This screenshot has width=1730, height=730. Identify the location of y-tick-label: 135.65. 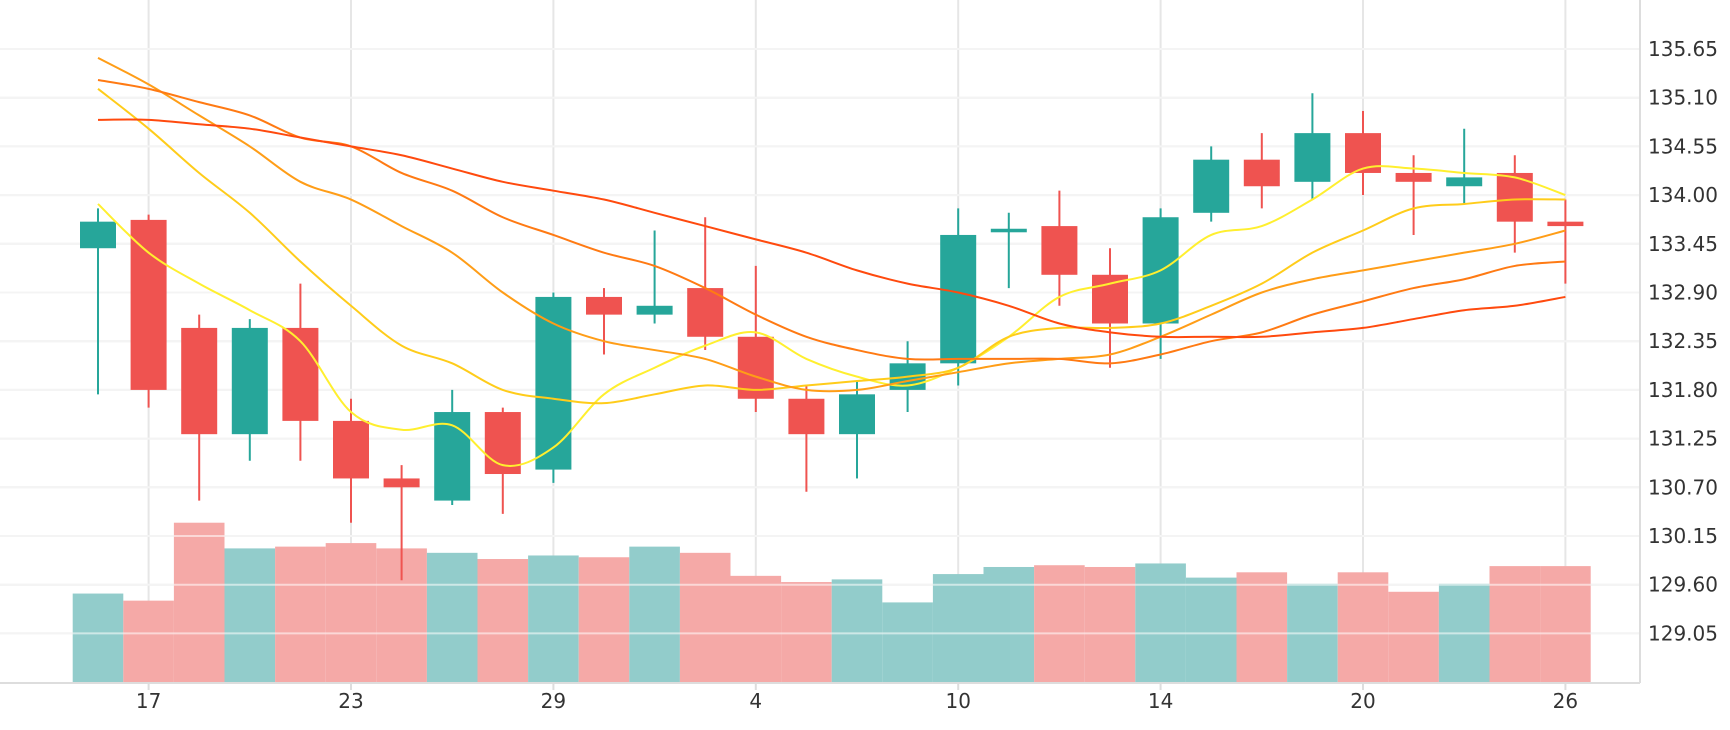
(1683, 49).